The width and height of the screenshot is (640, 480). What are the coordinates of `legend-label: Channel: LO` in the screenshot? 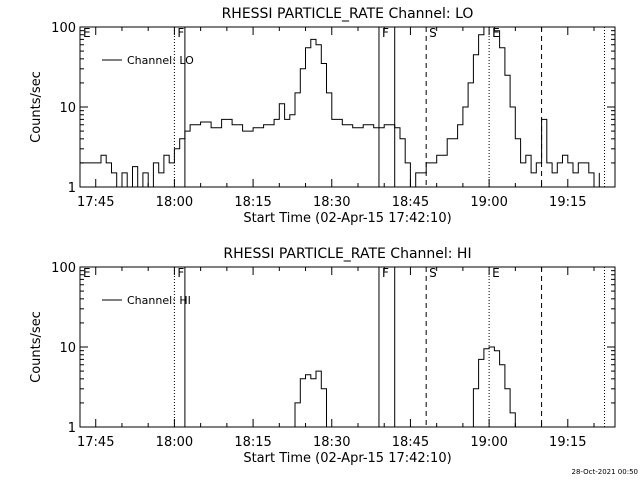 It's located at (160, 60).